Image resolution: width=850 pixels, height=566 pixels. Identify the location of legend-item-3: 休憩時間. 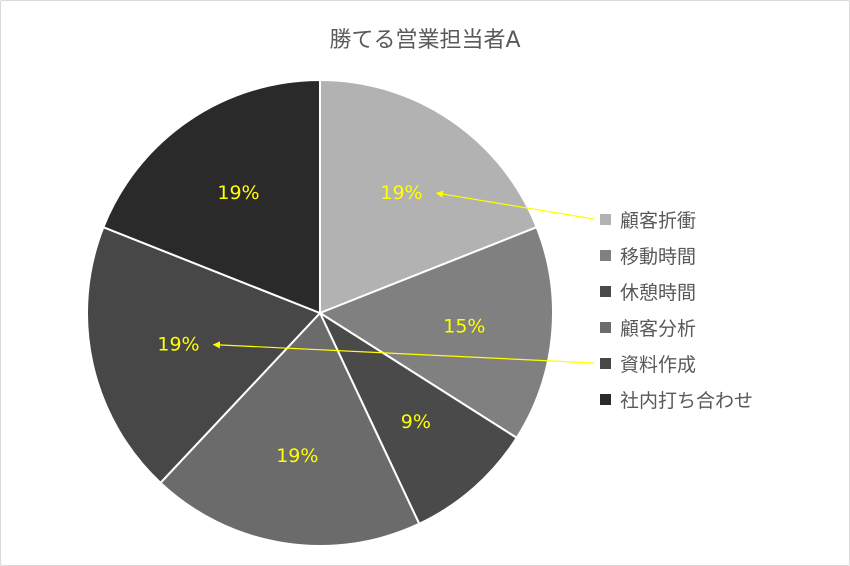
(676, 291).